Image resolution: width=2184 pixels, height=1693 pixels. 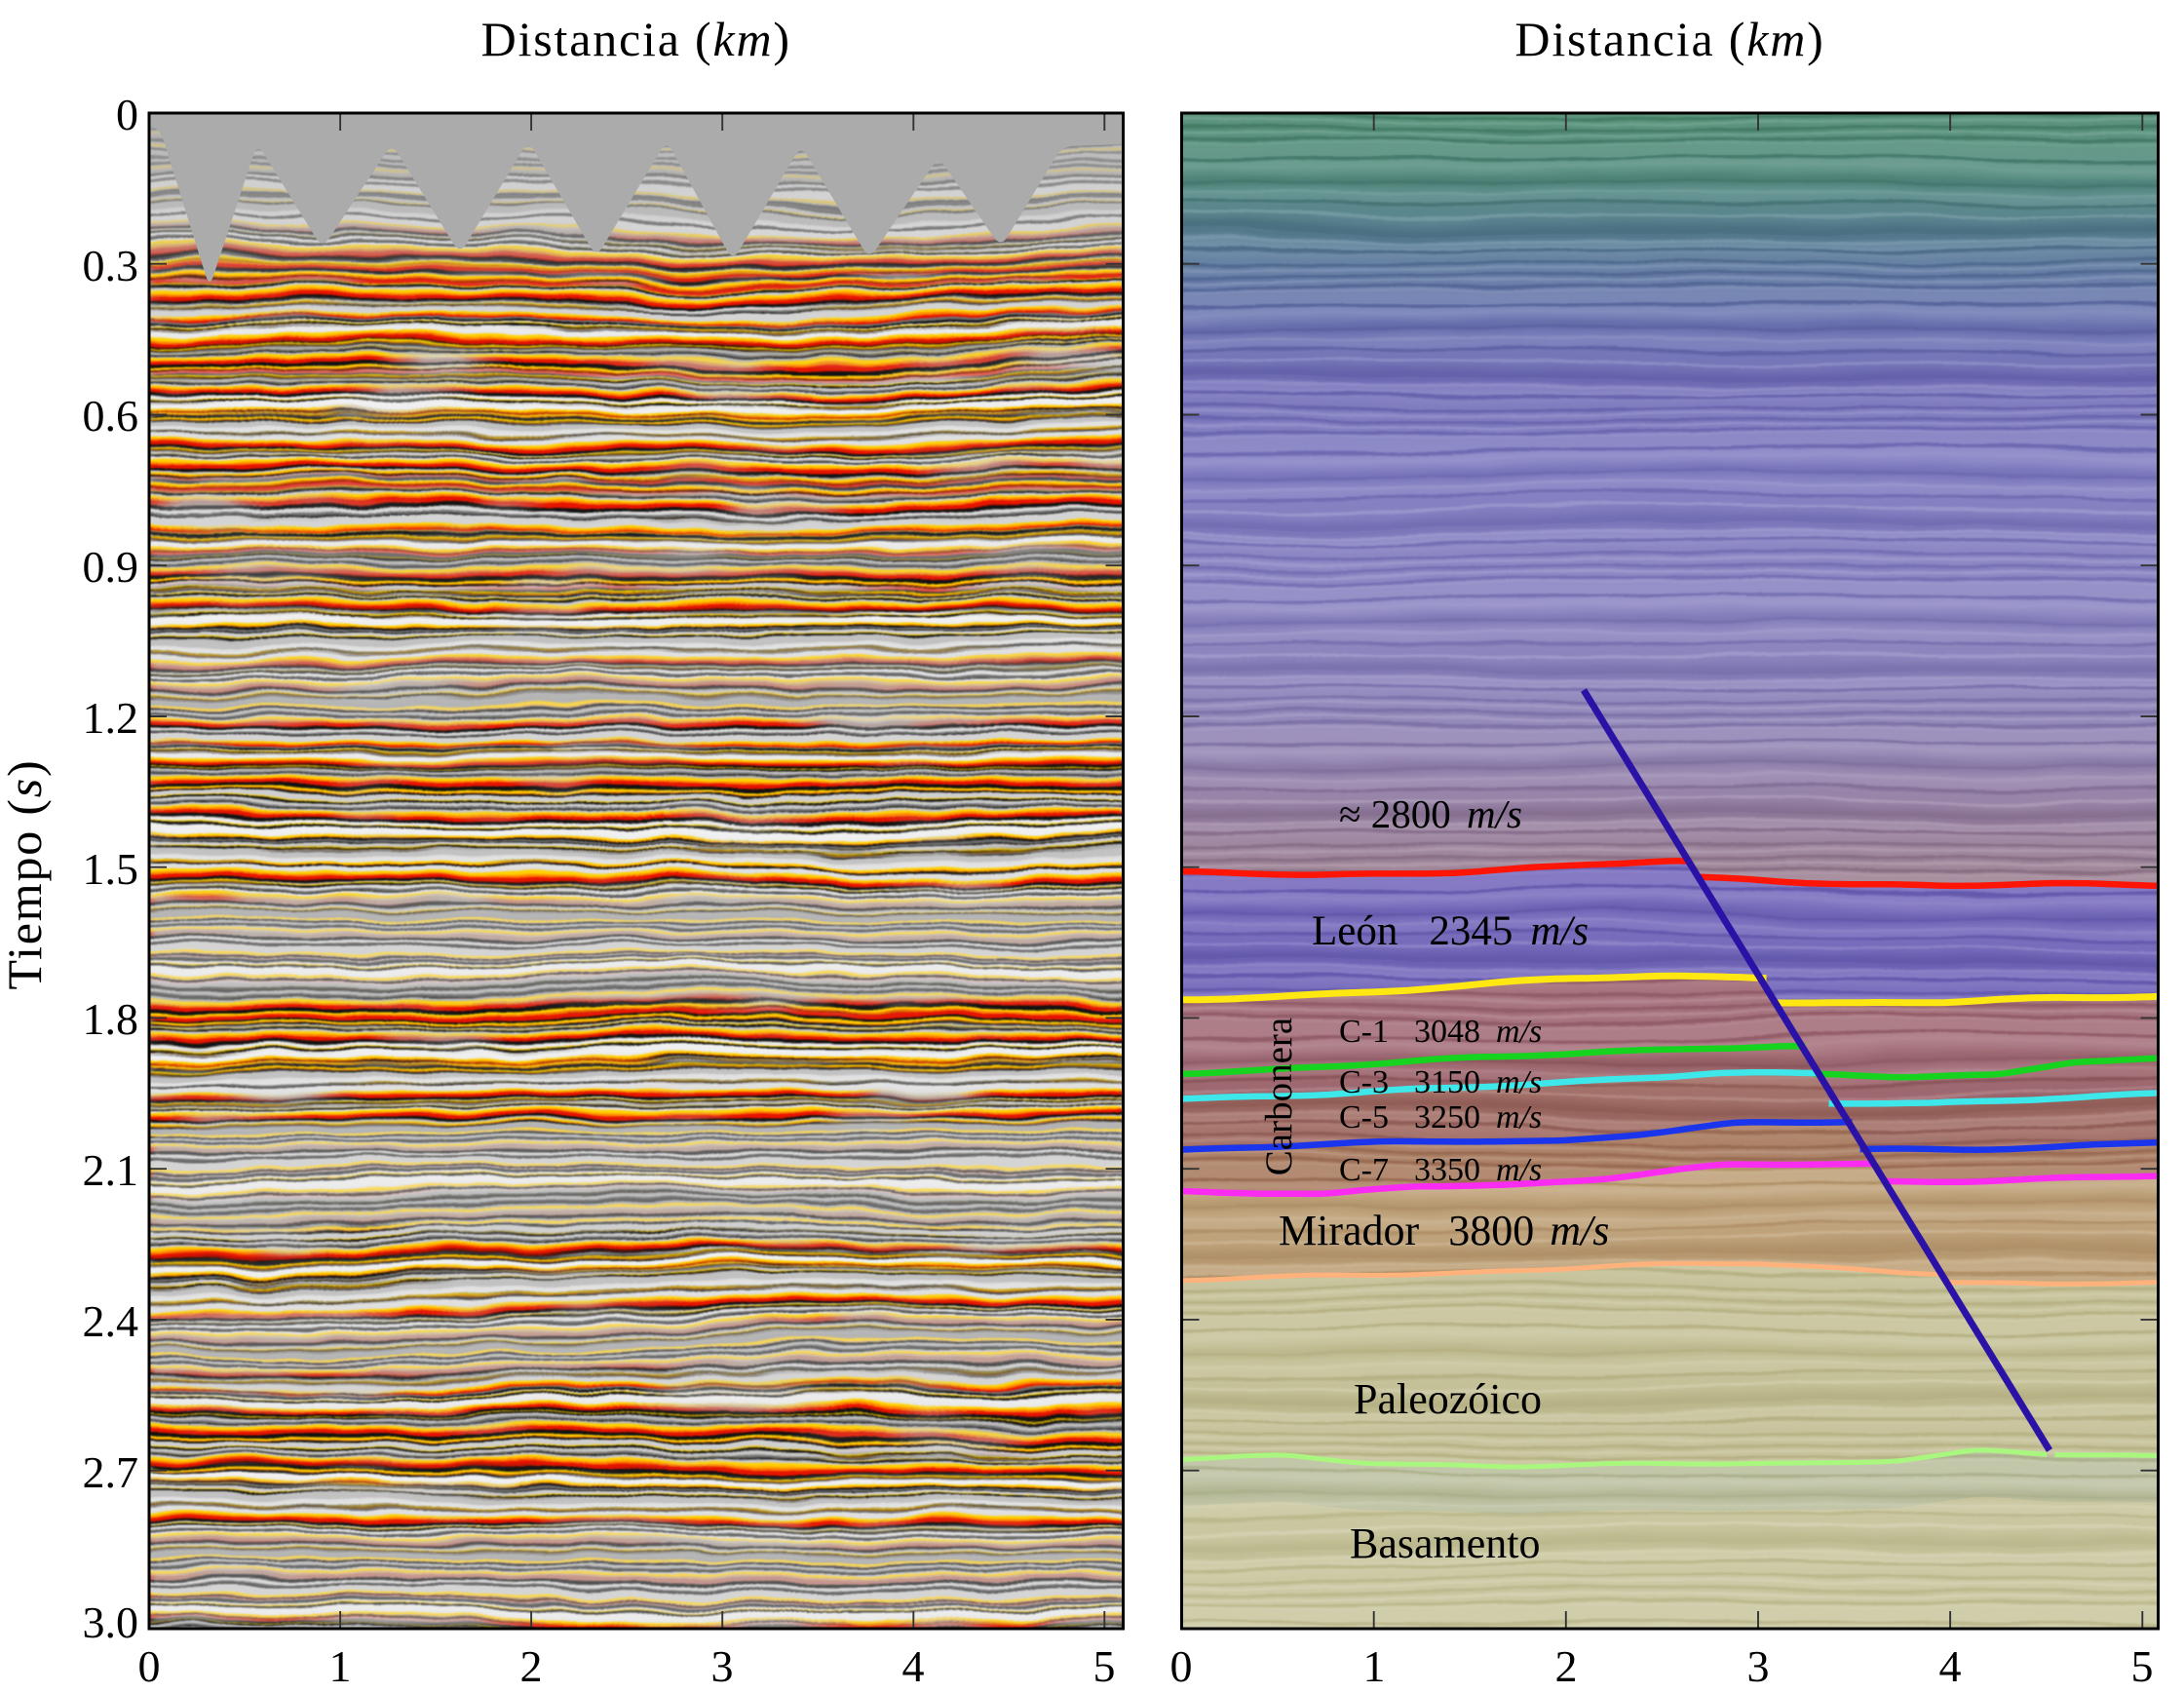 What do you see at coordinates (111, 1019) in the screenshot?
I see `svg-text: 1.8` at bounding box center [111, 1019].